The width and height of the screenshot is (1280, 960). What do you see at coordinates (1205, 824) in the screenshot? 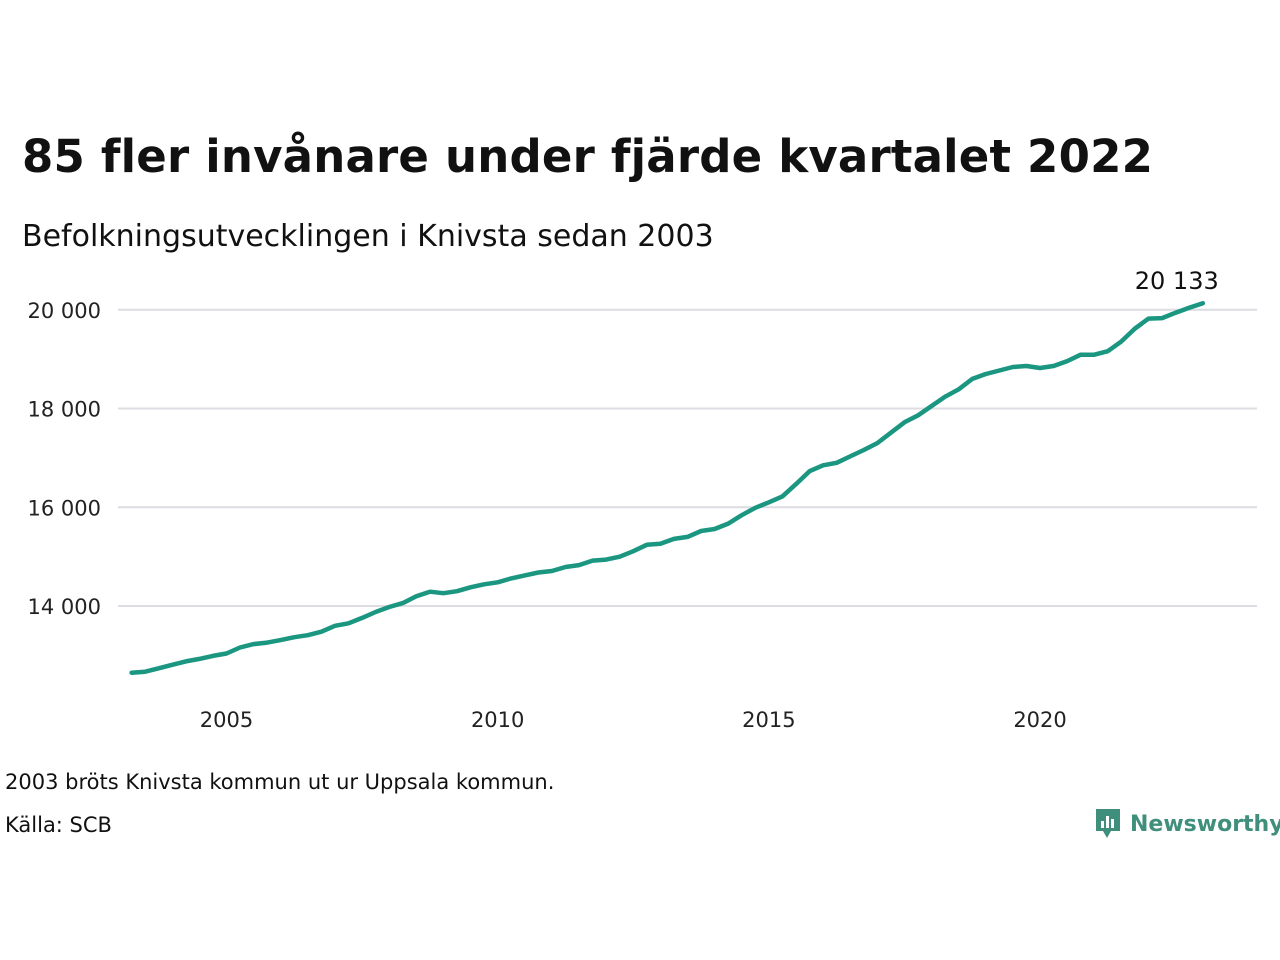
I see `brand-name: Newsworthy` at bounding box center [1205, 824].